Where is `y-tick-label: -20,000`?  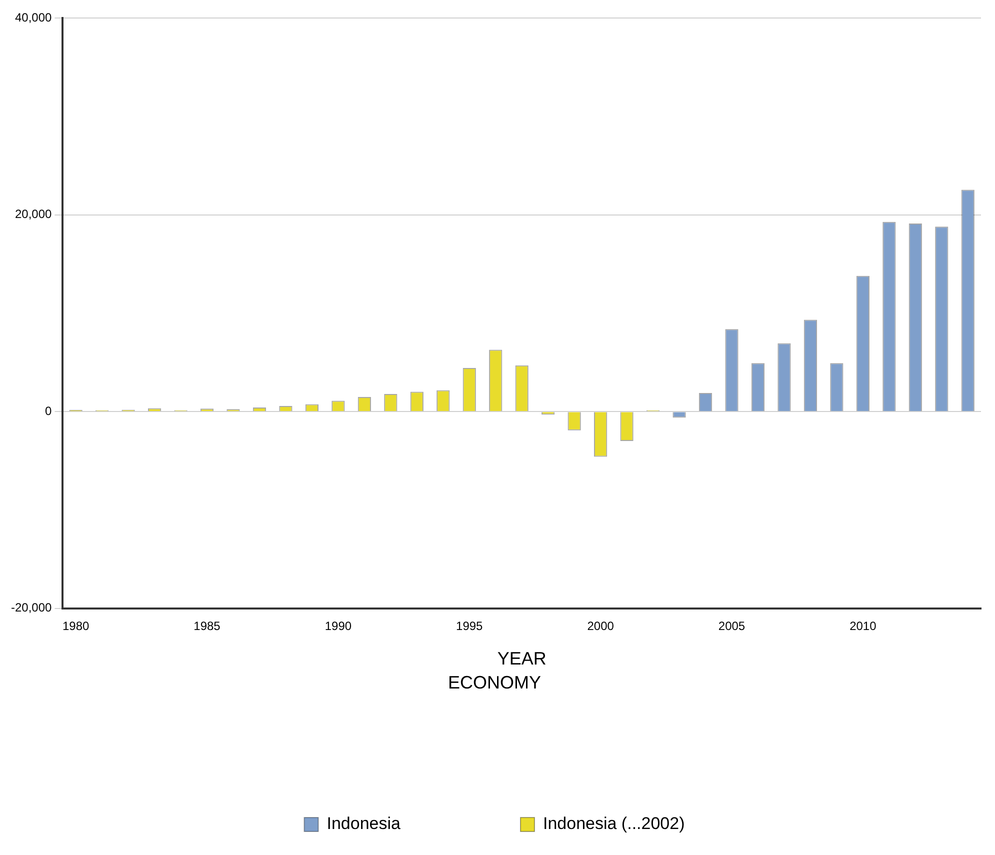 y-tick-label: -20,000 is located at coordinates (31, 607).